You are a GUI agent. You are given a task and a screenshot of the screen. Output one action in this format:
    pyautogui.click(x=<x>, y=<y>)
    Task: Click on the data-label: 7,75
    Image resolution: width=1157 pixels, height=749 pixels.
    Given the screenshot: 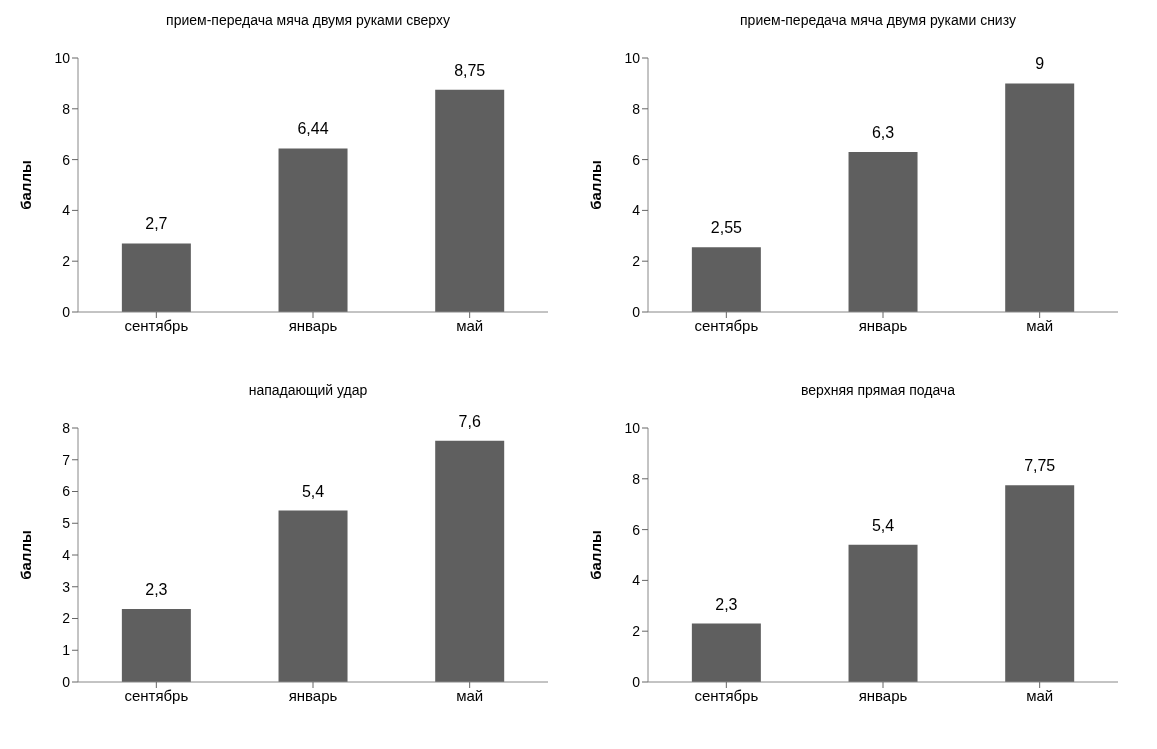 What is the action you would take?
    pyautogui.click(x=1040, y=466)
    